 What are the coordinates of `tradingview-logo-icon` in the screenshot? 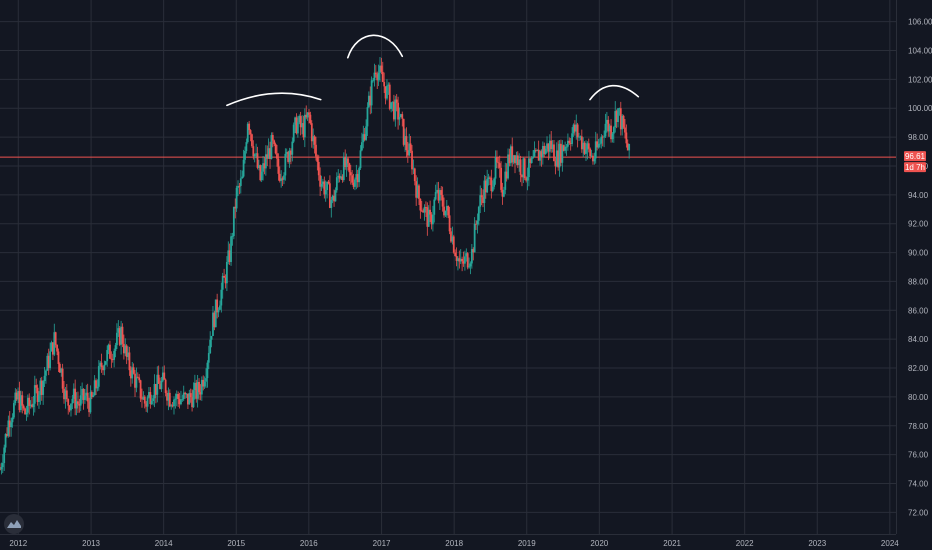 It's located at (14, 524).